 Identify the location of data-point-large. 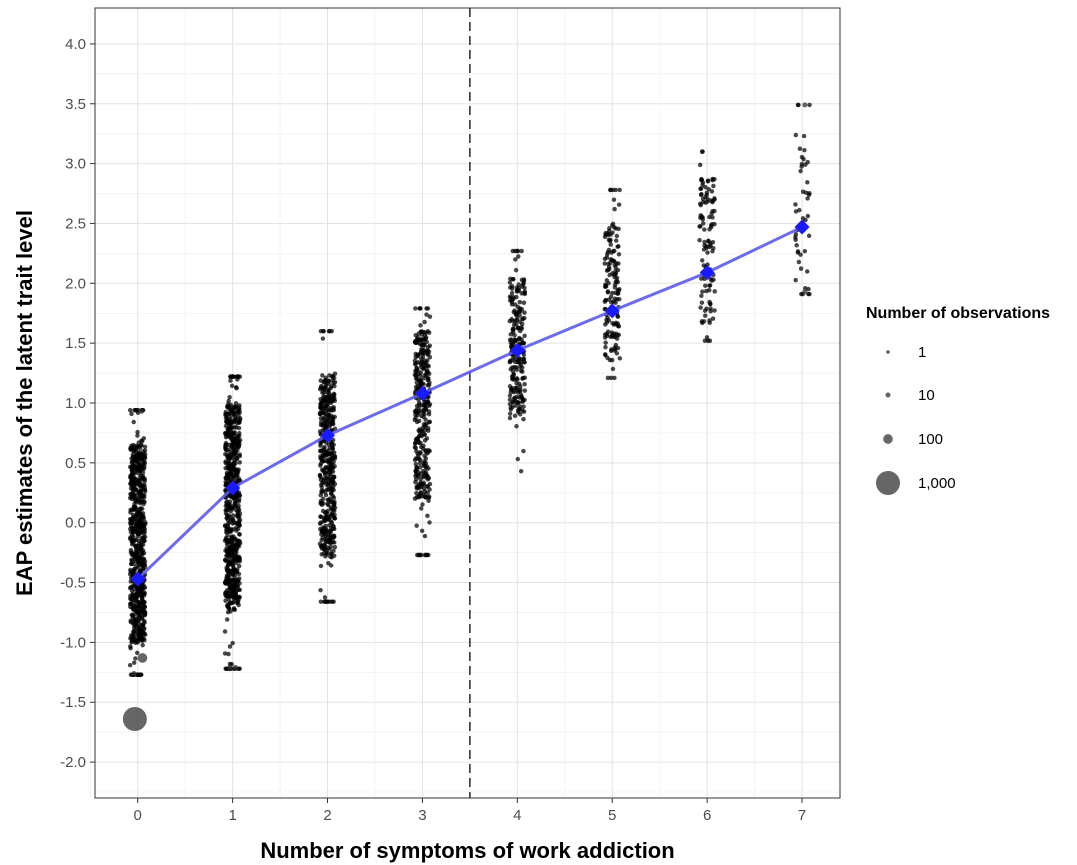
(134, 719).